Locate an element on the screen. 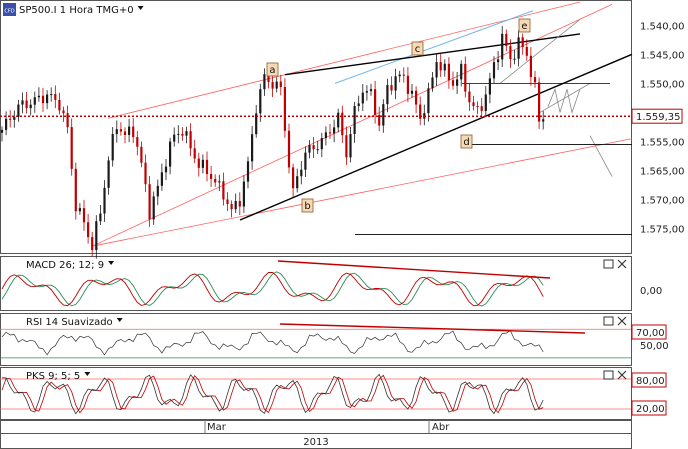  rsi-window-controls is located at coordinates (615, 321).